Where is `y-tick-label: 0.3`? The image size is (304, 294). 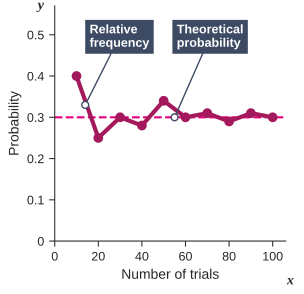
y-tick-label: 0.3 is located at coordinates (35, 117).